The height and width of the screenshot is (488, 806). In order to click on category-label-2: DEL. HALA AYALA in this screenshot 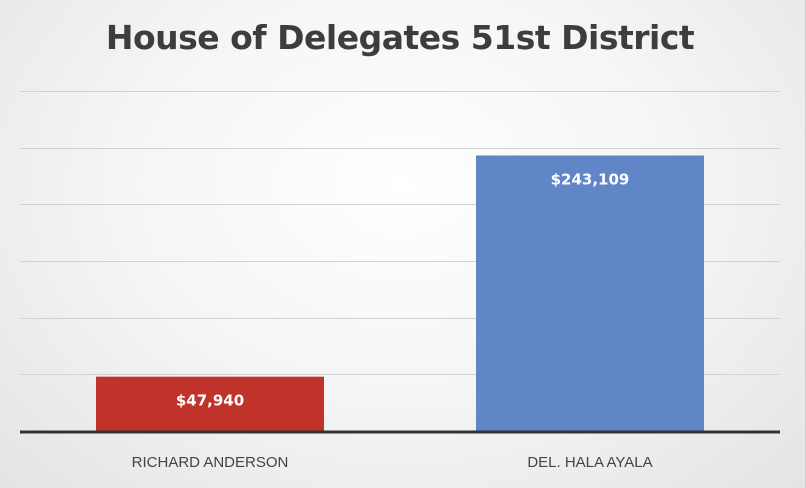, I will do `click(589, 462)`.